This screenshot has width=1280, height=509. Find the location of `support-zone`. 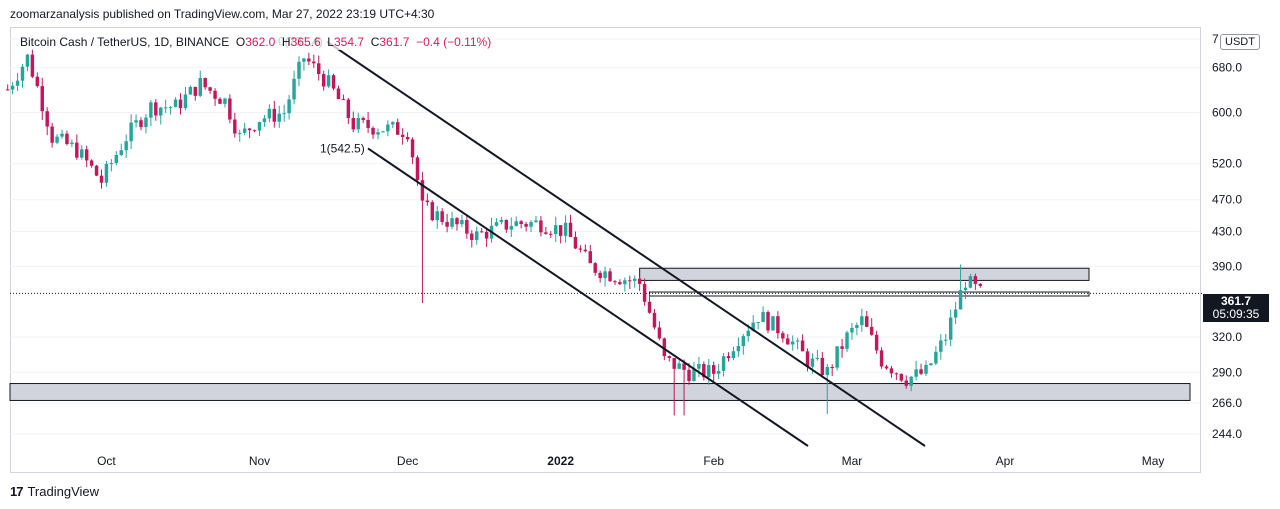

support-zone is located at coordinates (600, 392).